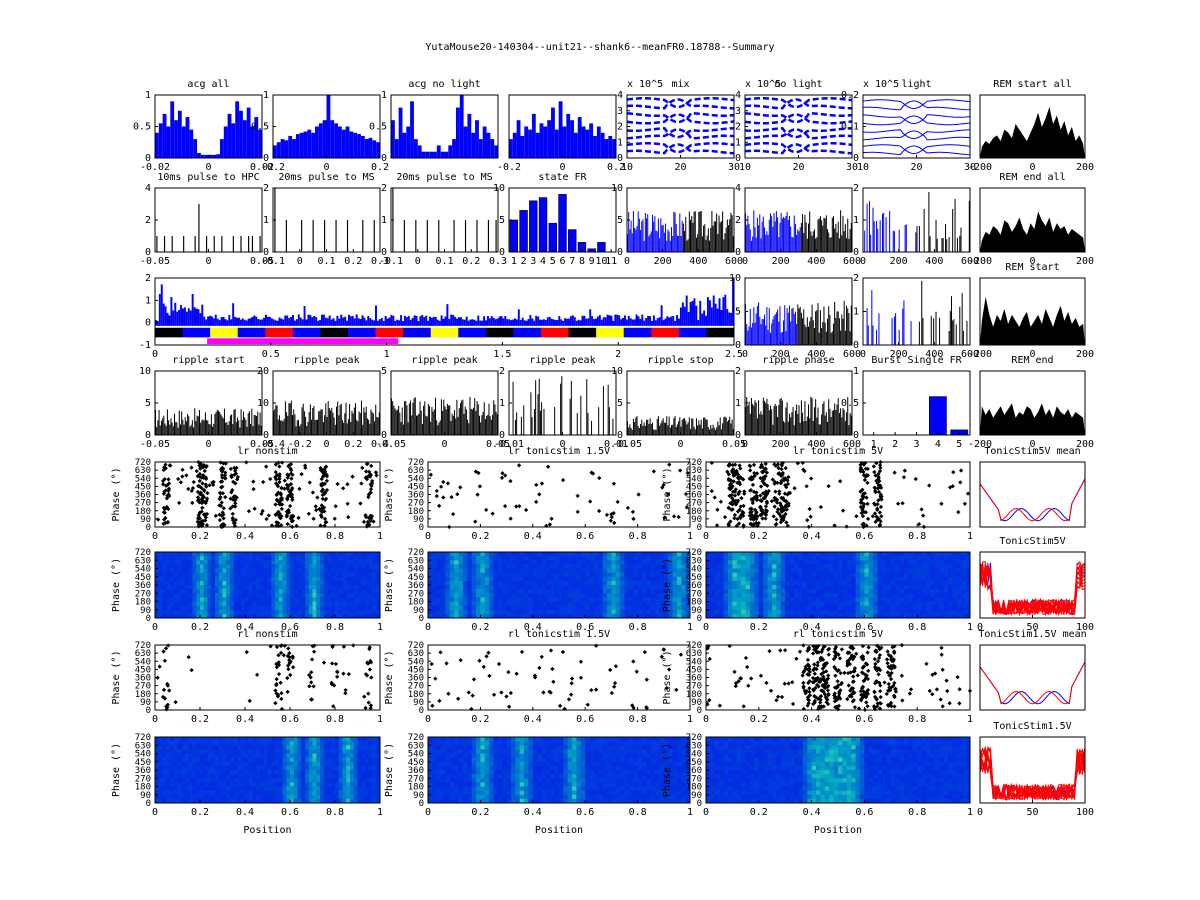 The width and height of the screenshot is (1200, 900). Describe the element at coordinates (509, 167) in the screenshot. I see `x-tick-label: -0.2` at that location.